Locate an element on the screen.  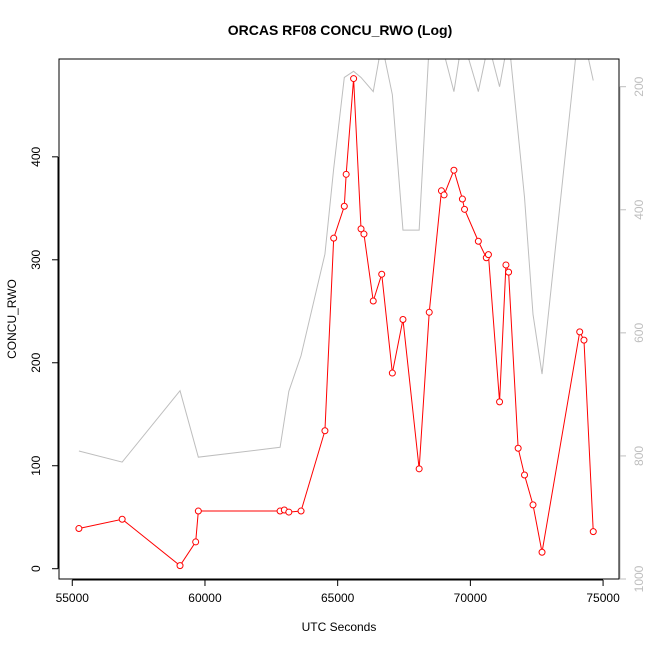
y2-tick-label: 200 is located at coordinates (639, 86).